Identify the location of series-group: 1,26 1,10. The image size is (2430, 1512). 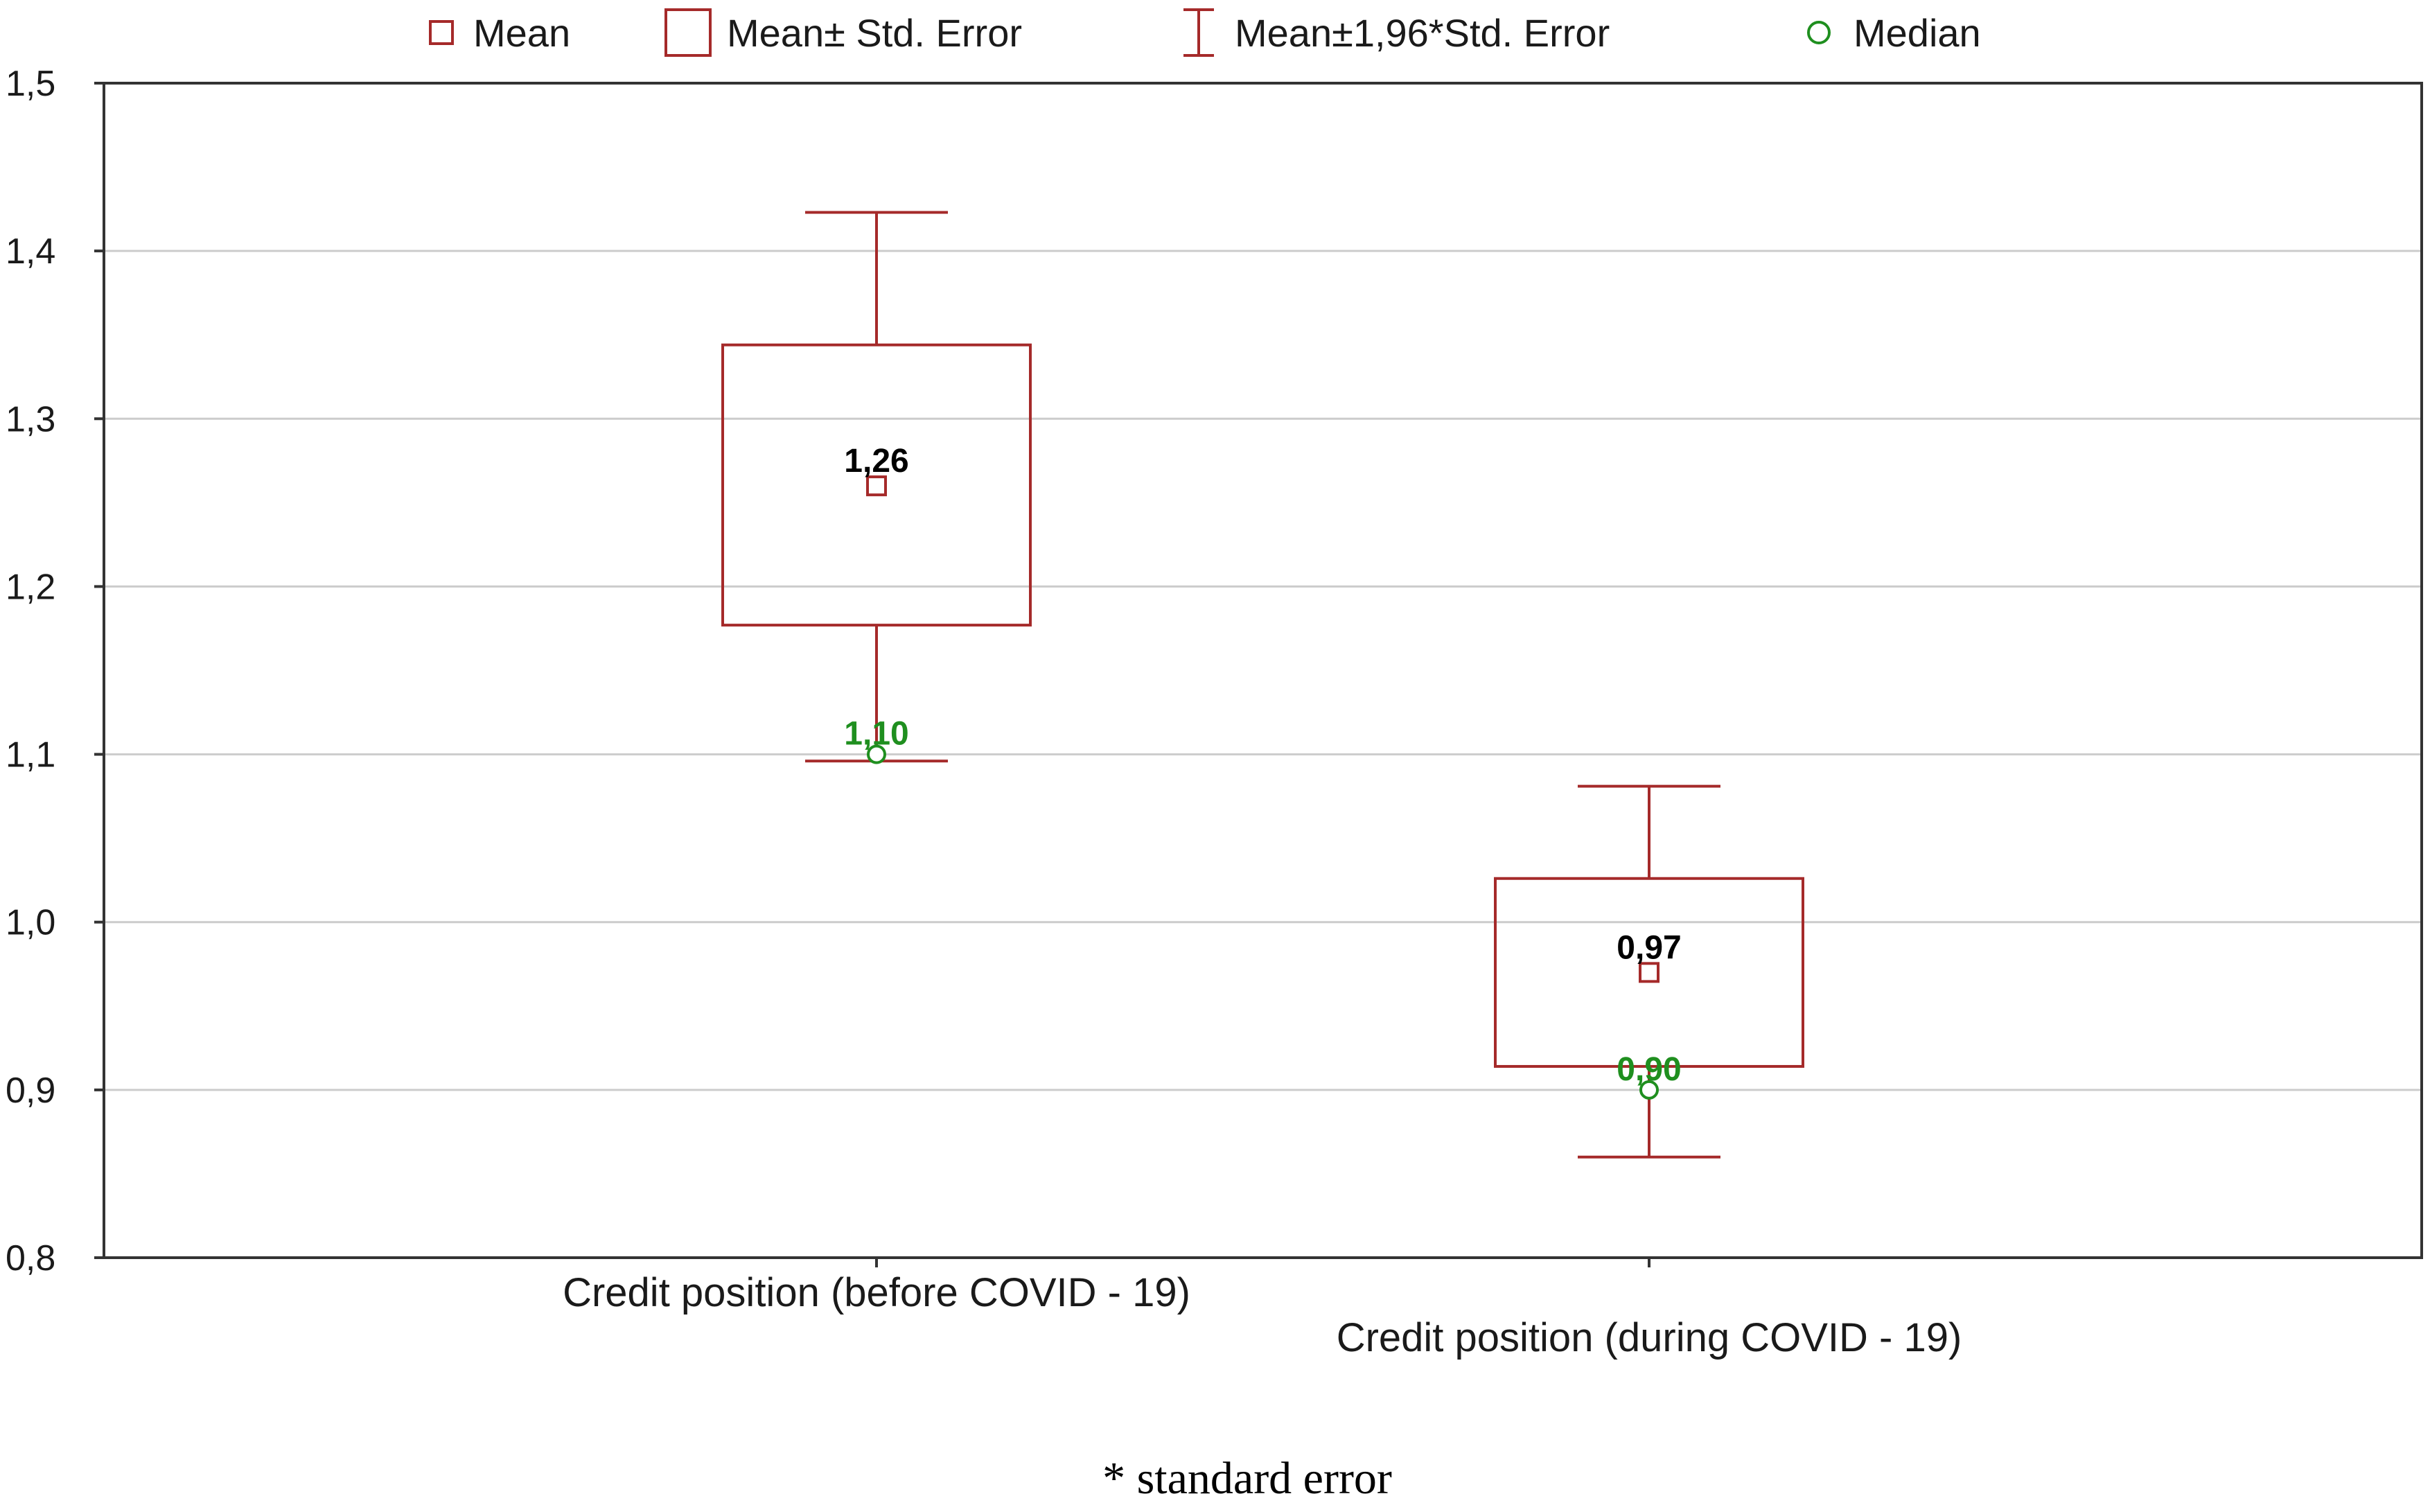
(876, 487).